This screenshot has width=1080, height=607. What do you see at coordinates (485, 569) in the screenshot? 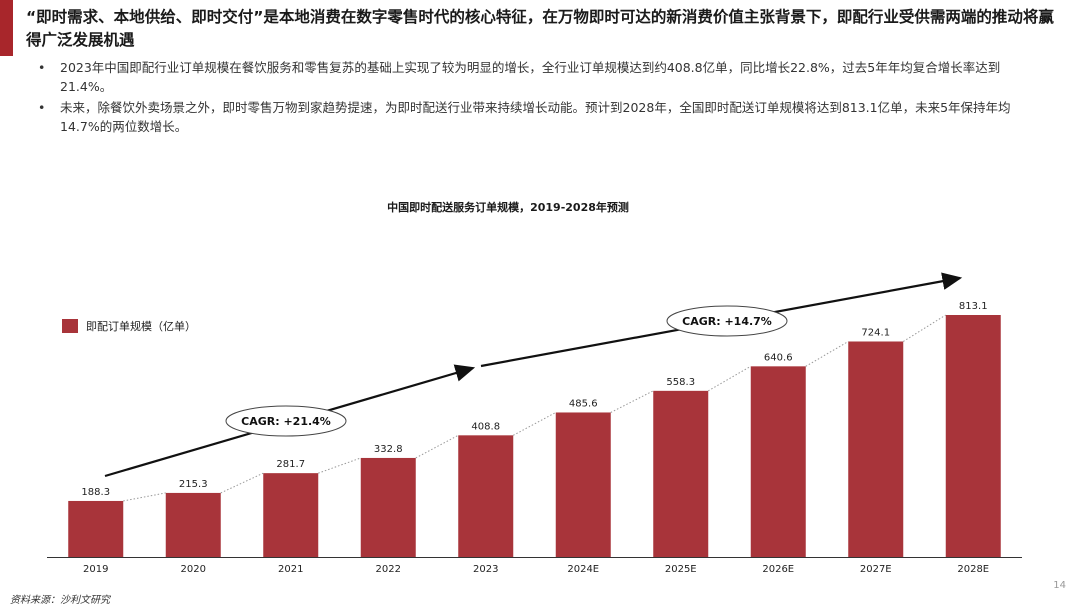
I see `x-tick-label-2023: 2023` at bounding box center [485, 569].